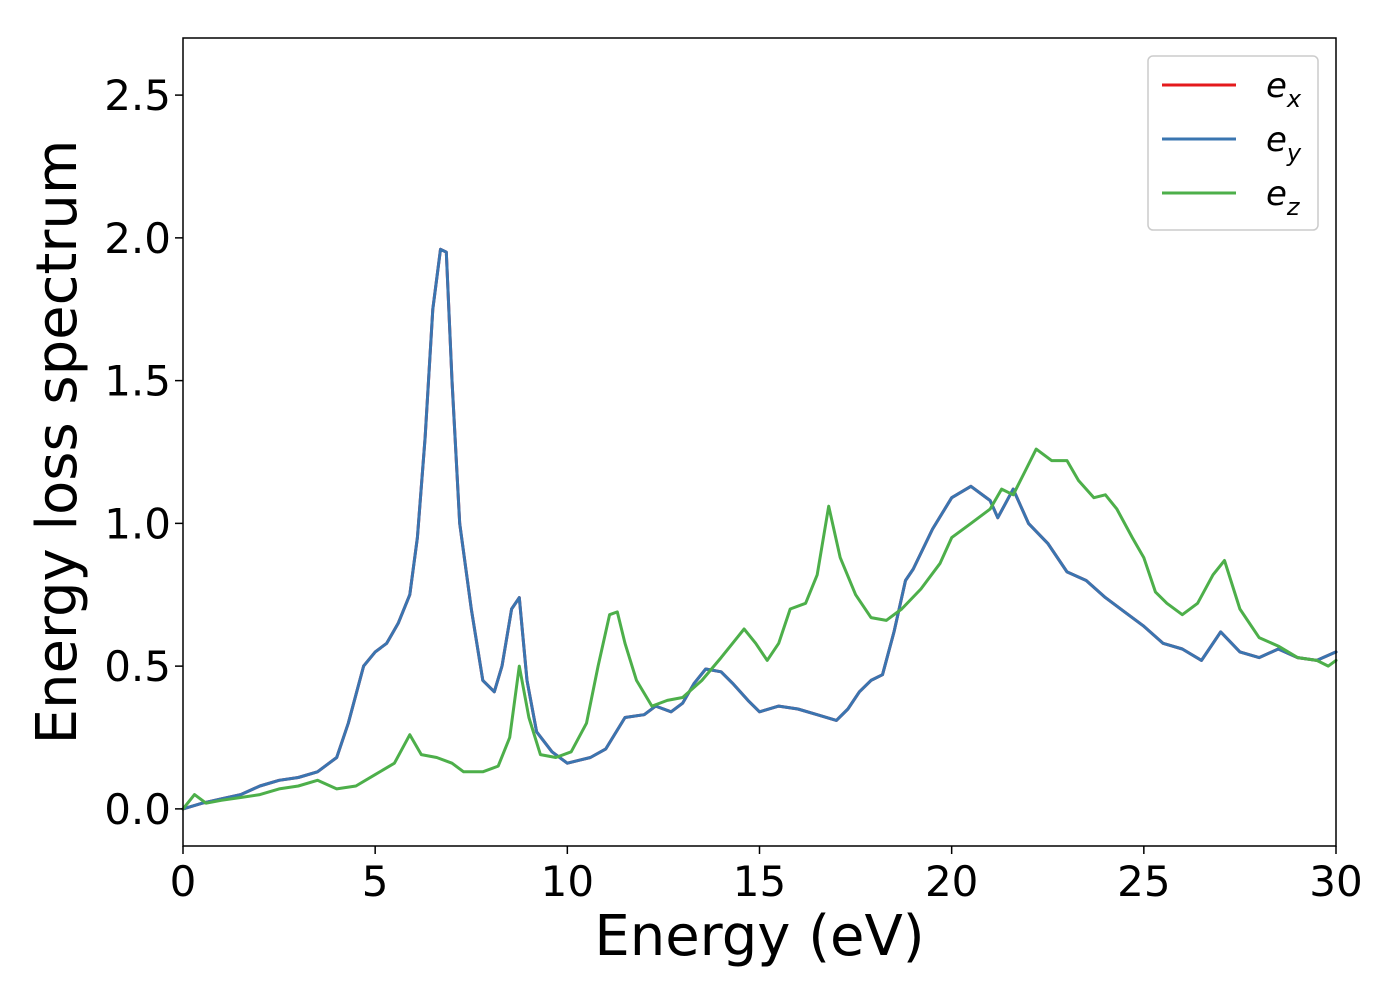 Image resolution: width=1400 pixels, height=1000 pixels. I want to click on x-axis-title: Energy (eV), so click(759, 936).